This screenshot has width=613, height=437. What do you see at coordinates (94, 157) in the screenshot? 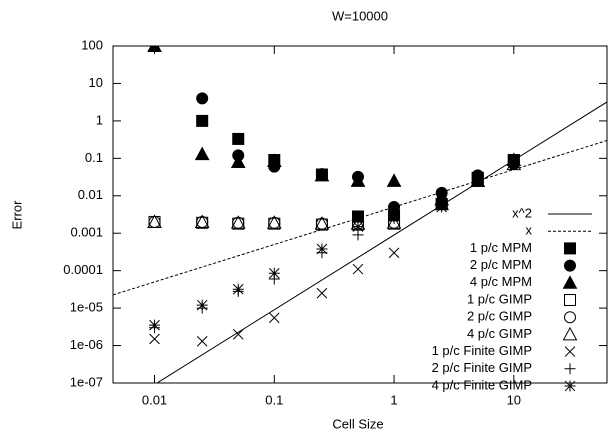
I see `y-tick-label: 0.1` at bounding box center [94, 157].